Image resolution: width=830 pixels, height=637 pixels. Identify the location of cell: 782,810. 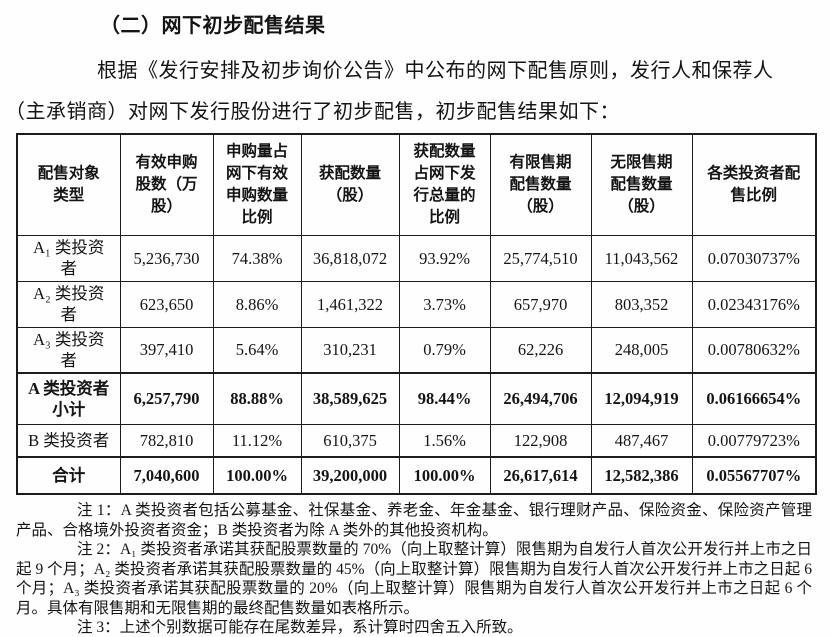
(166, 440).